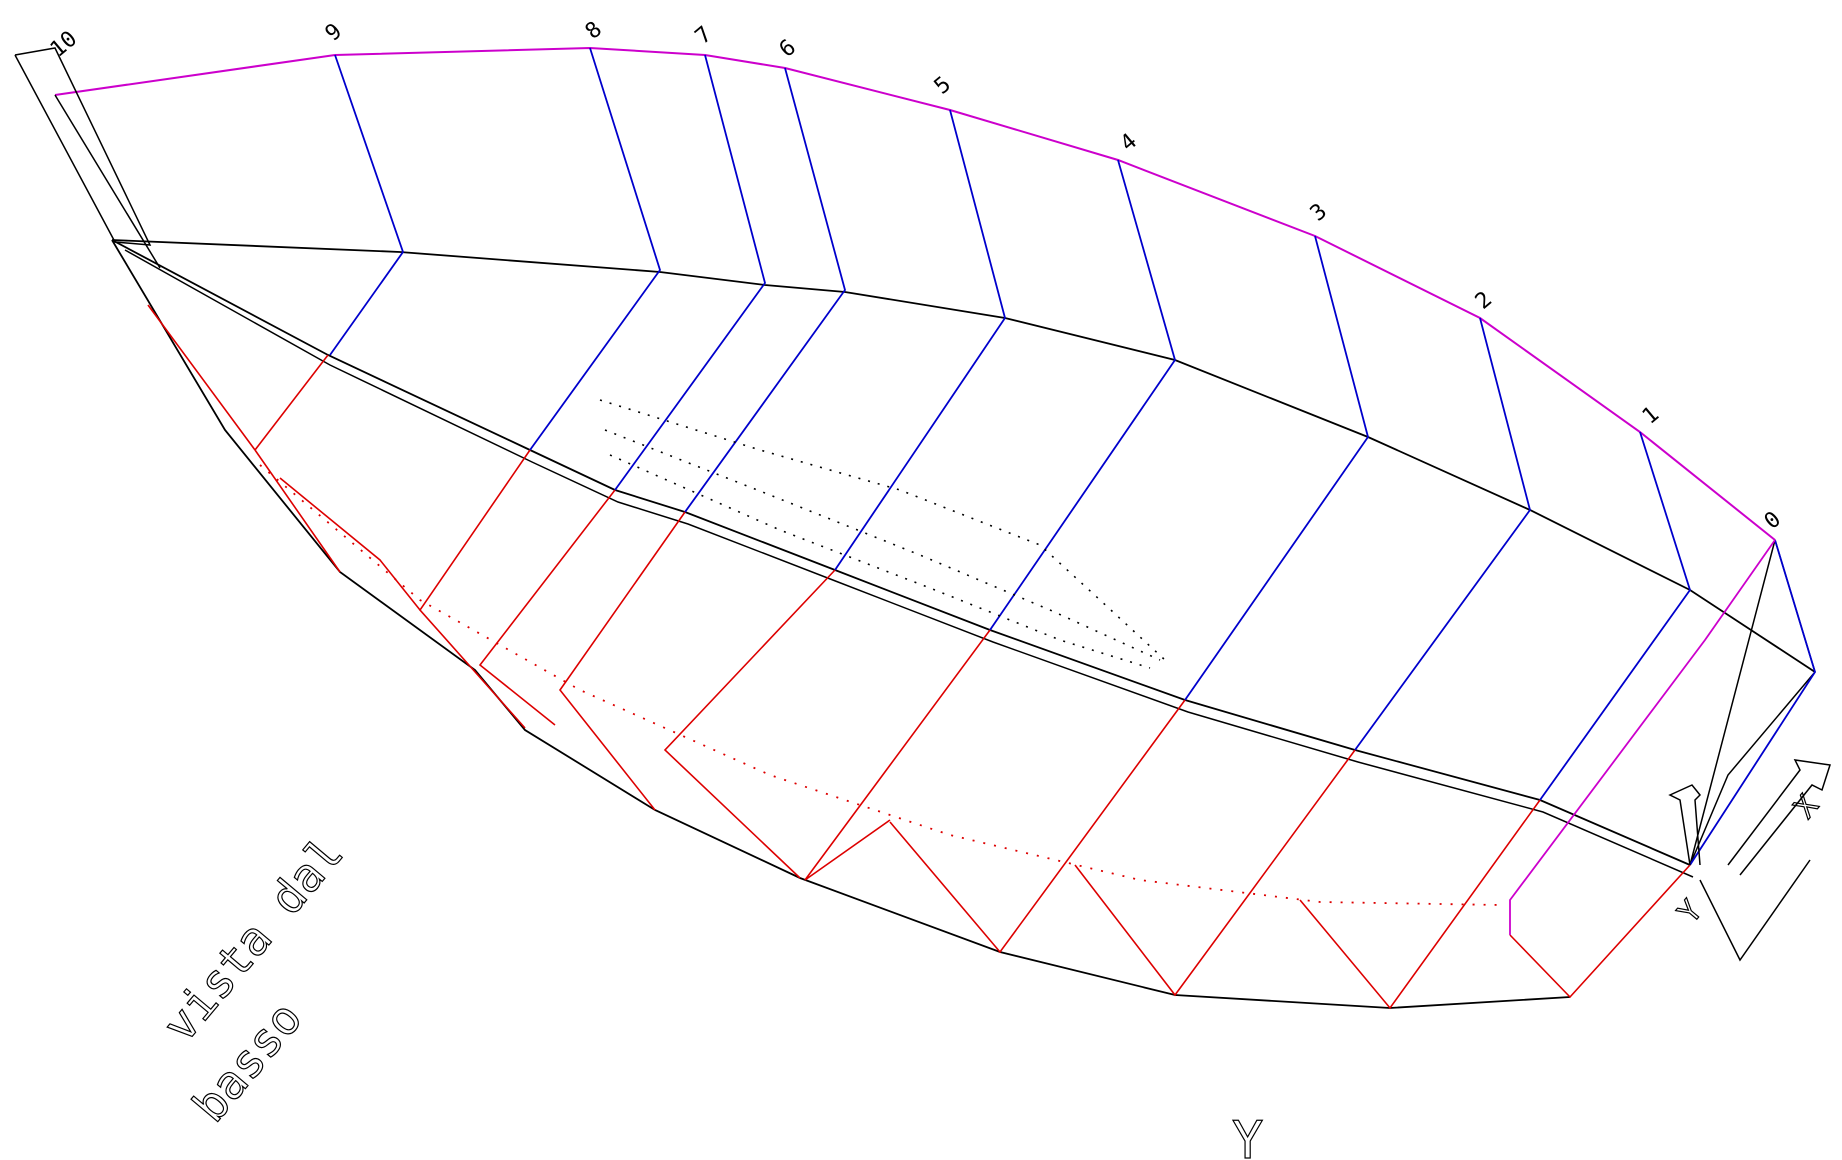 This screenshot has width=1842, height=1160. I want to click on hidden-line-upper, so click(882, 530).